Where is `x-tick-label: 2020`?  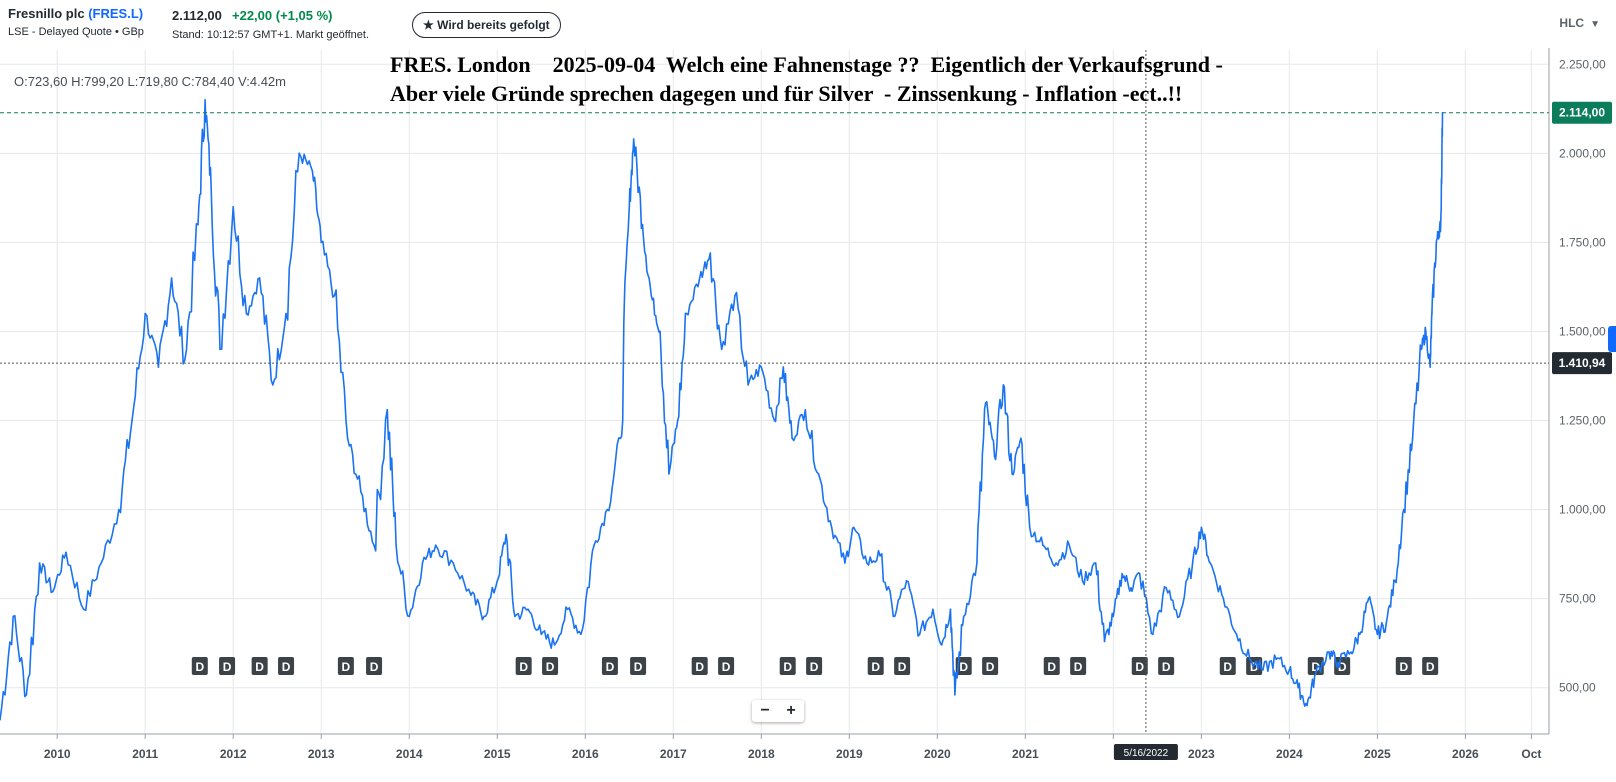 x-tick-label: 2020 is located at coordinates (937, 754).